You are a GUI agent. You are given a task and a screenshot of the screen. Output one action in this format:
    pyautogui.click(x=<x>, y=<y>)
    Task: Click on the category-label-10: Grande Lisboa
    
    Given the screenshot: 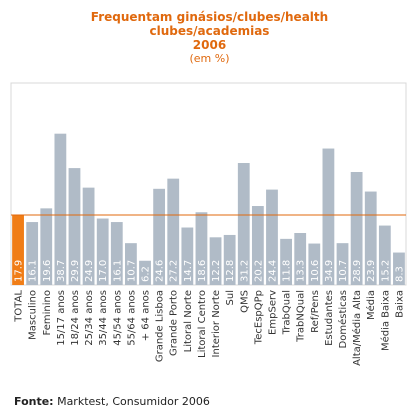 What is the action you would take?
    pyautogui.click(x=160, y=326)
    